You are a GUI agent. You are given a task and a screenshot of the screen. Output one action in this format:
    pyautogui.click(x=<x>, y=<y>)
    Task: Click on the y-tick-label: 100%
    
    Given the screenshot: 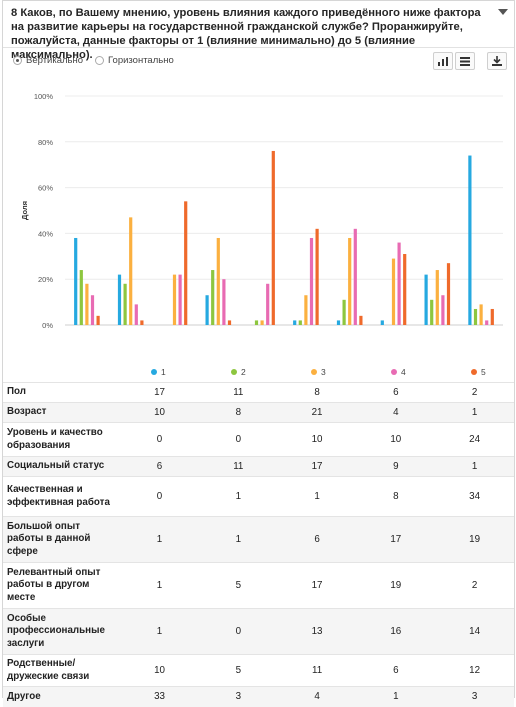 What is the action you would take?
    pyautogui.click(x=44, y=96)
    